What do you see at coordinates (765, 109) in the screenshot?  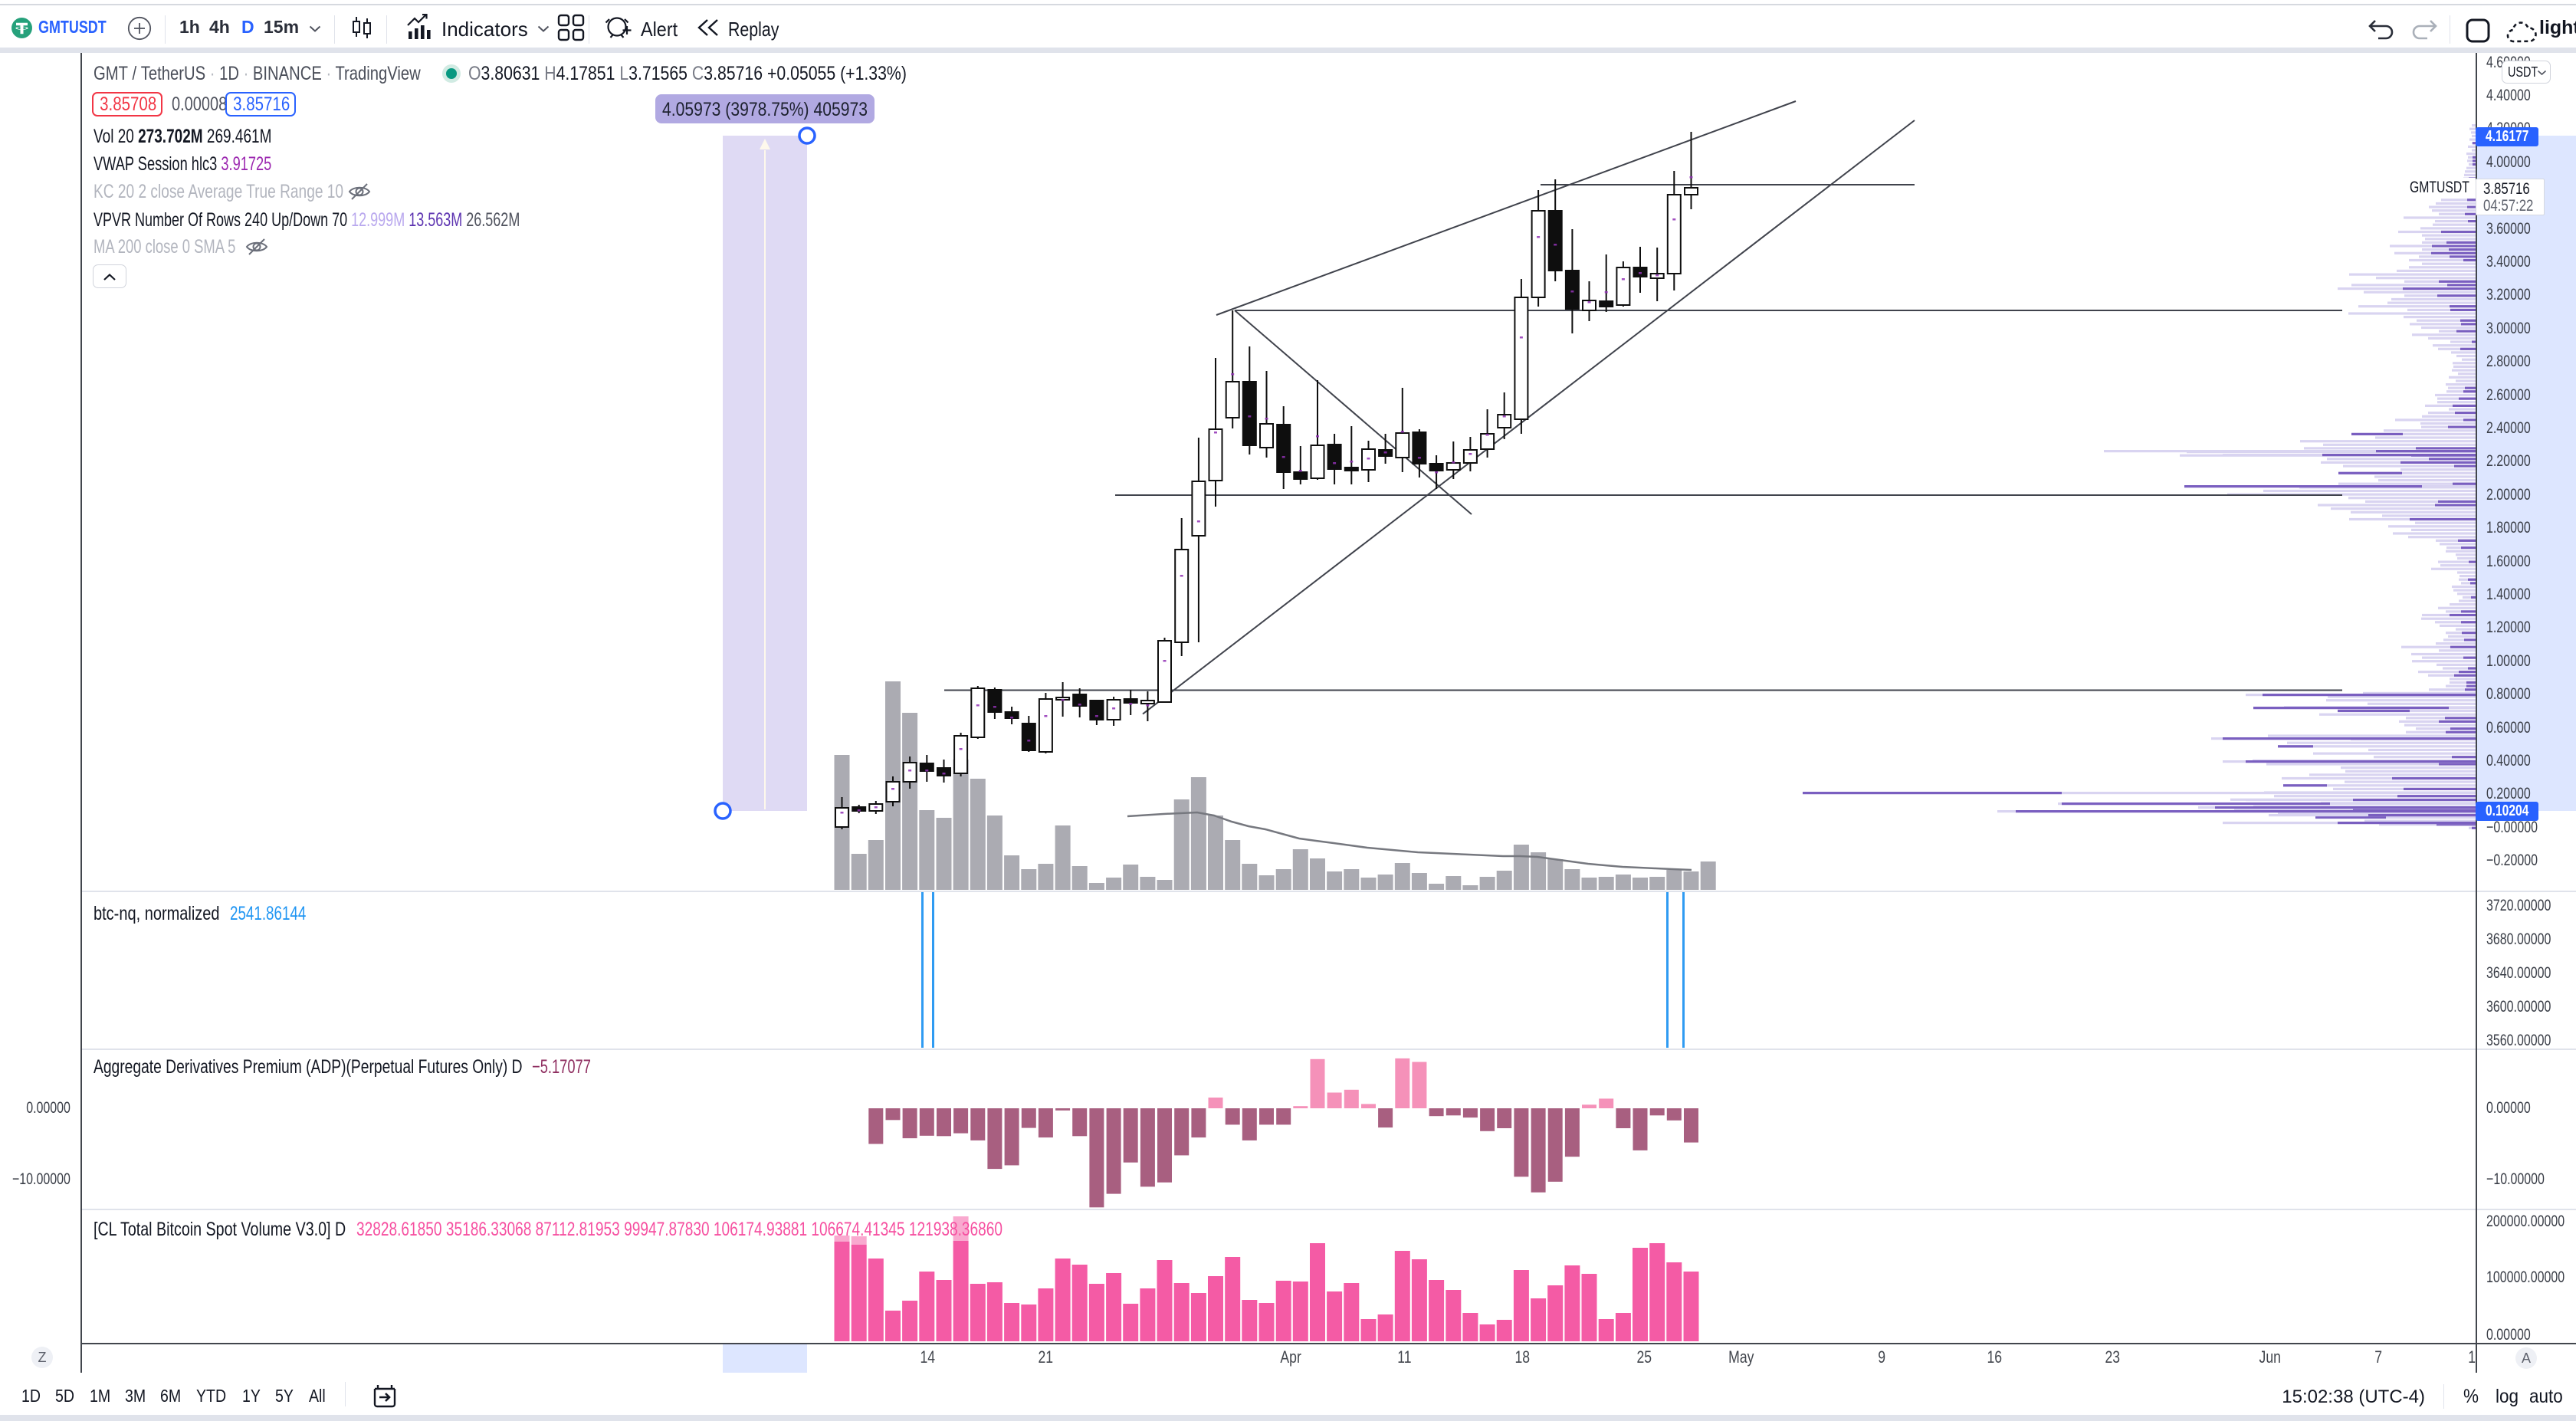 I see `svg-text: 4.05973 (3978.75%) 405973` at bounding box center [765, 109].